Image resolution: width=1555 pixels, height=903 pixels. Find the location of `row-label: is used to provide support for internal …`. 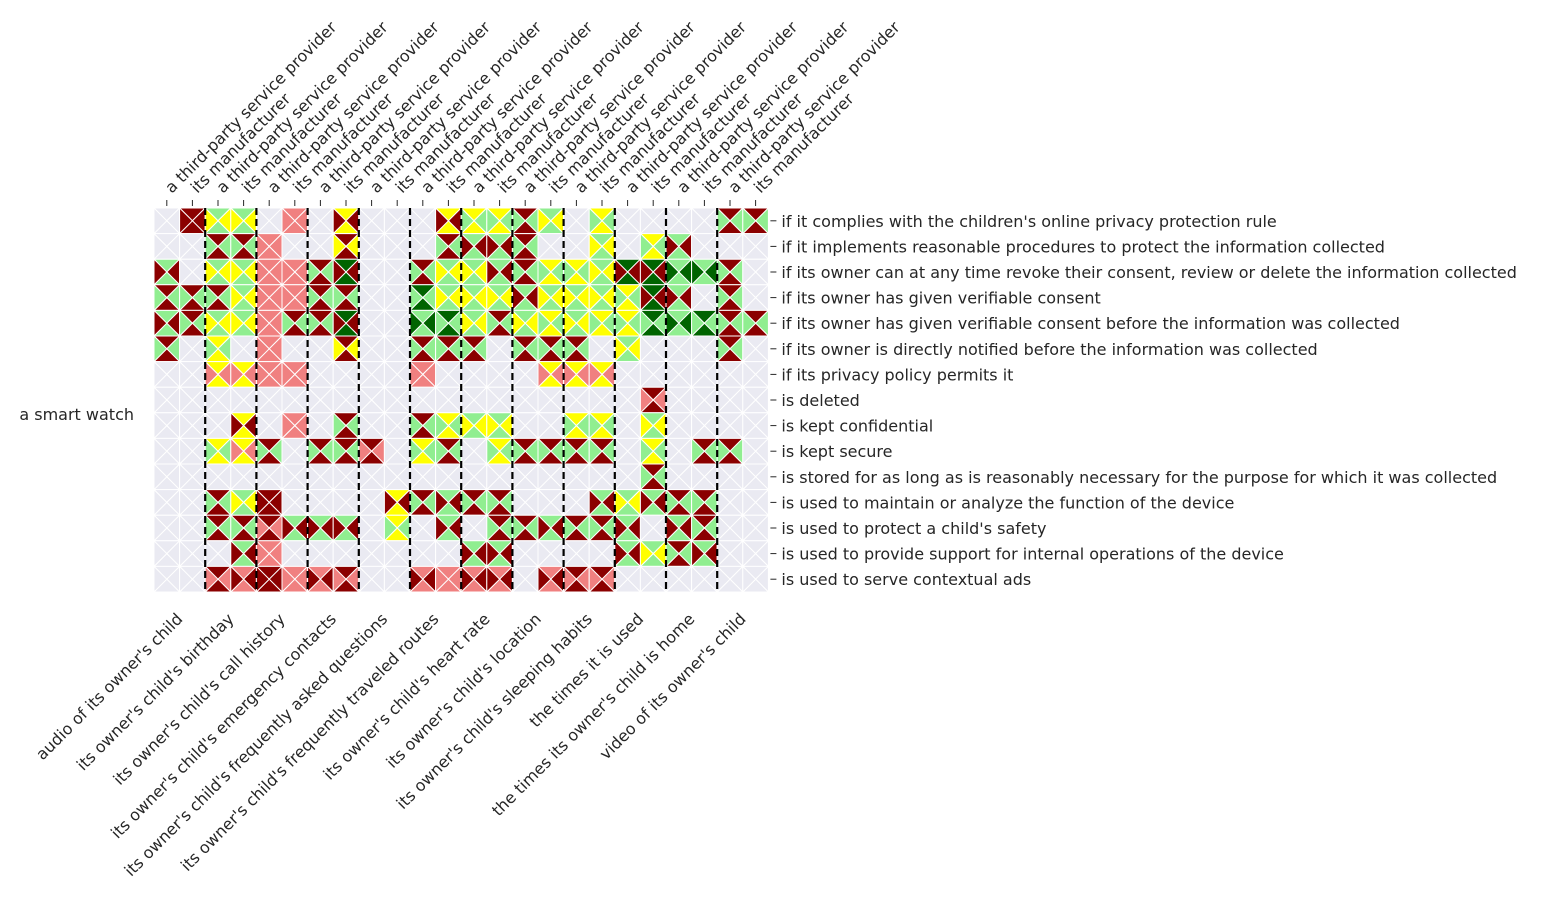

row-label: is used to provide support for internal … is located at coordinates (1032, 554).